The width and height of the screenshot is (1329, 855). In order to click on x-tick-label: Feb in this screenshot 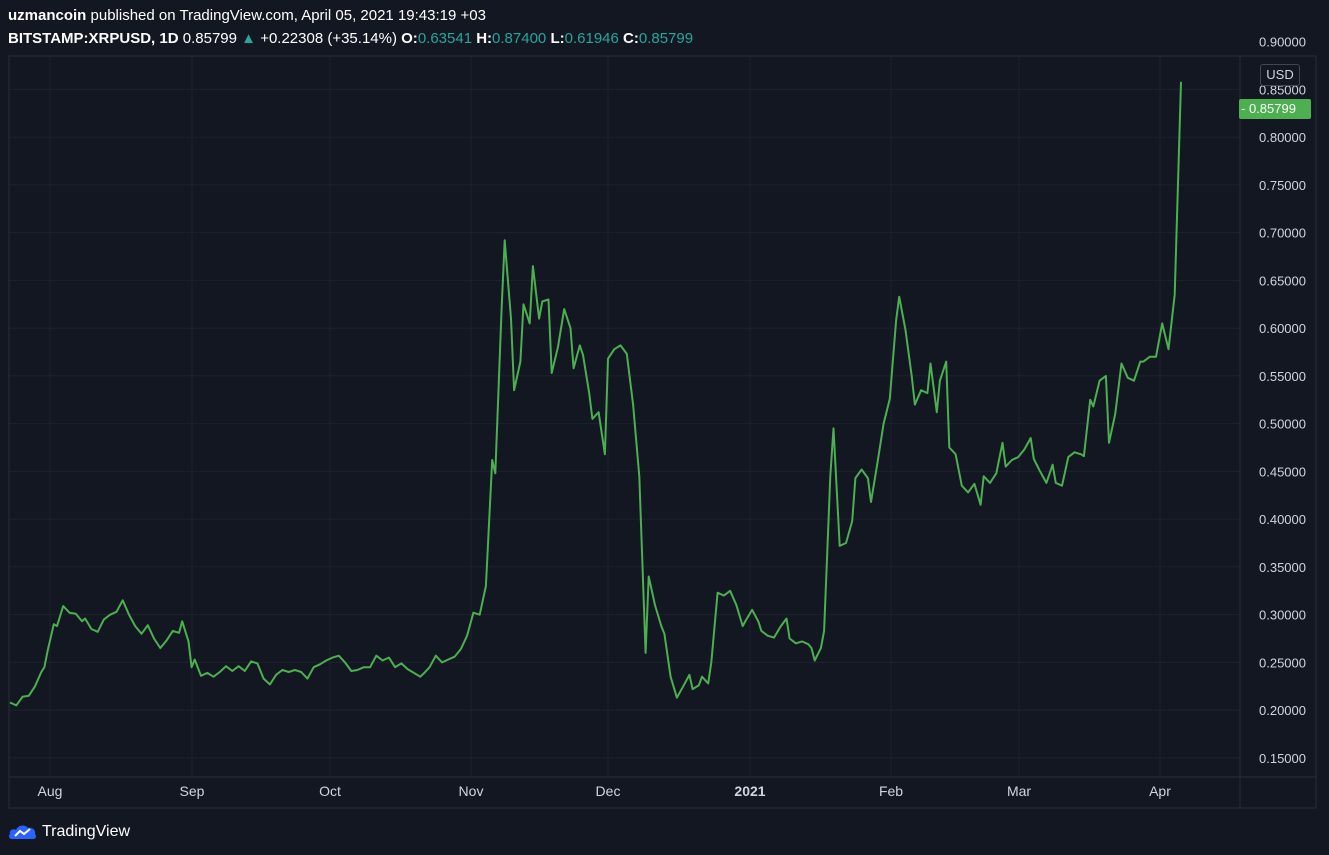, I will do `click(891, 791)`.